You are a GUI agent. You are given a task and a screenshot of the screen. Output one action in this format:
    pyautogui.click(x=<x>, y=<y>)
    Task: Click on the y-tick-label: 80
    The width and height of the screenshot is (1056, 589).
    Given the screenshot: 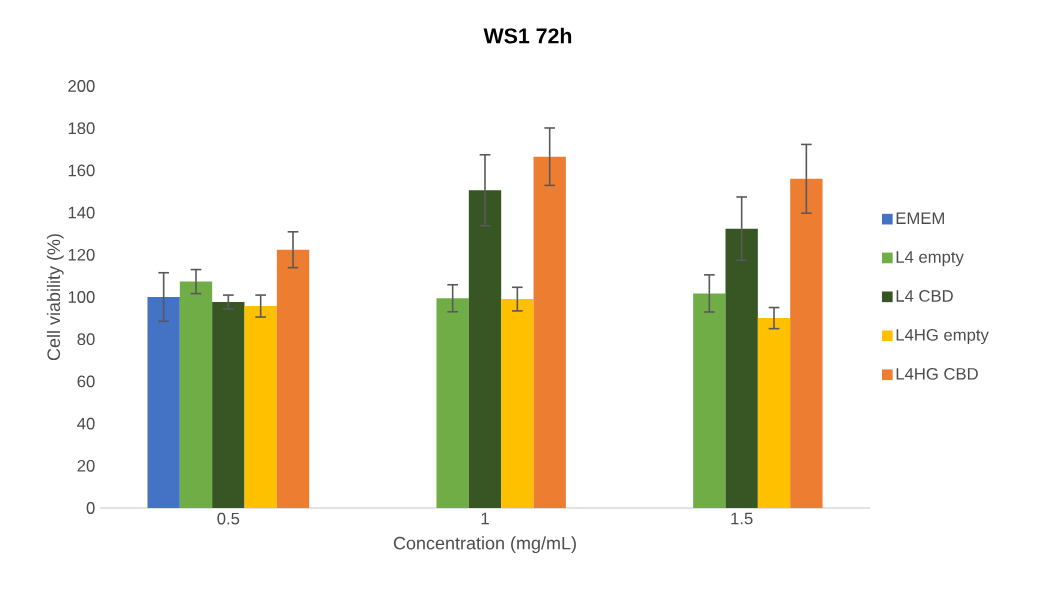 What is the action you would take?
    pyautogui.click(x=86, y=339)
    